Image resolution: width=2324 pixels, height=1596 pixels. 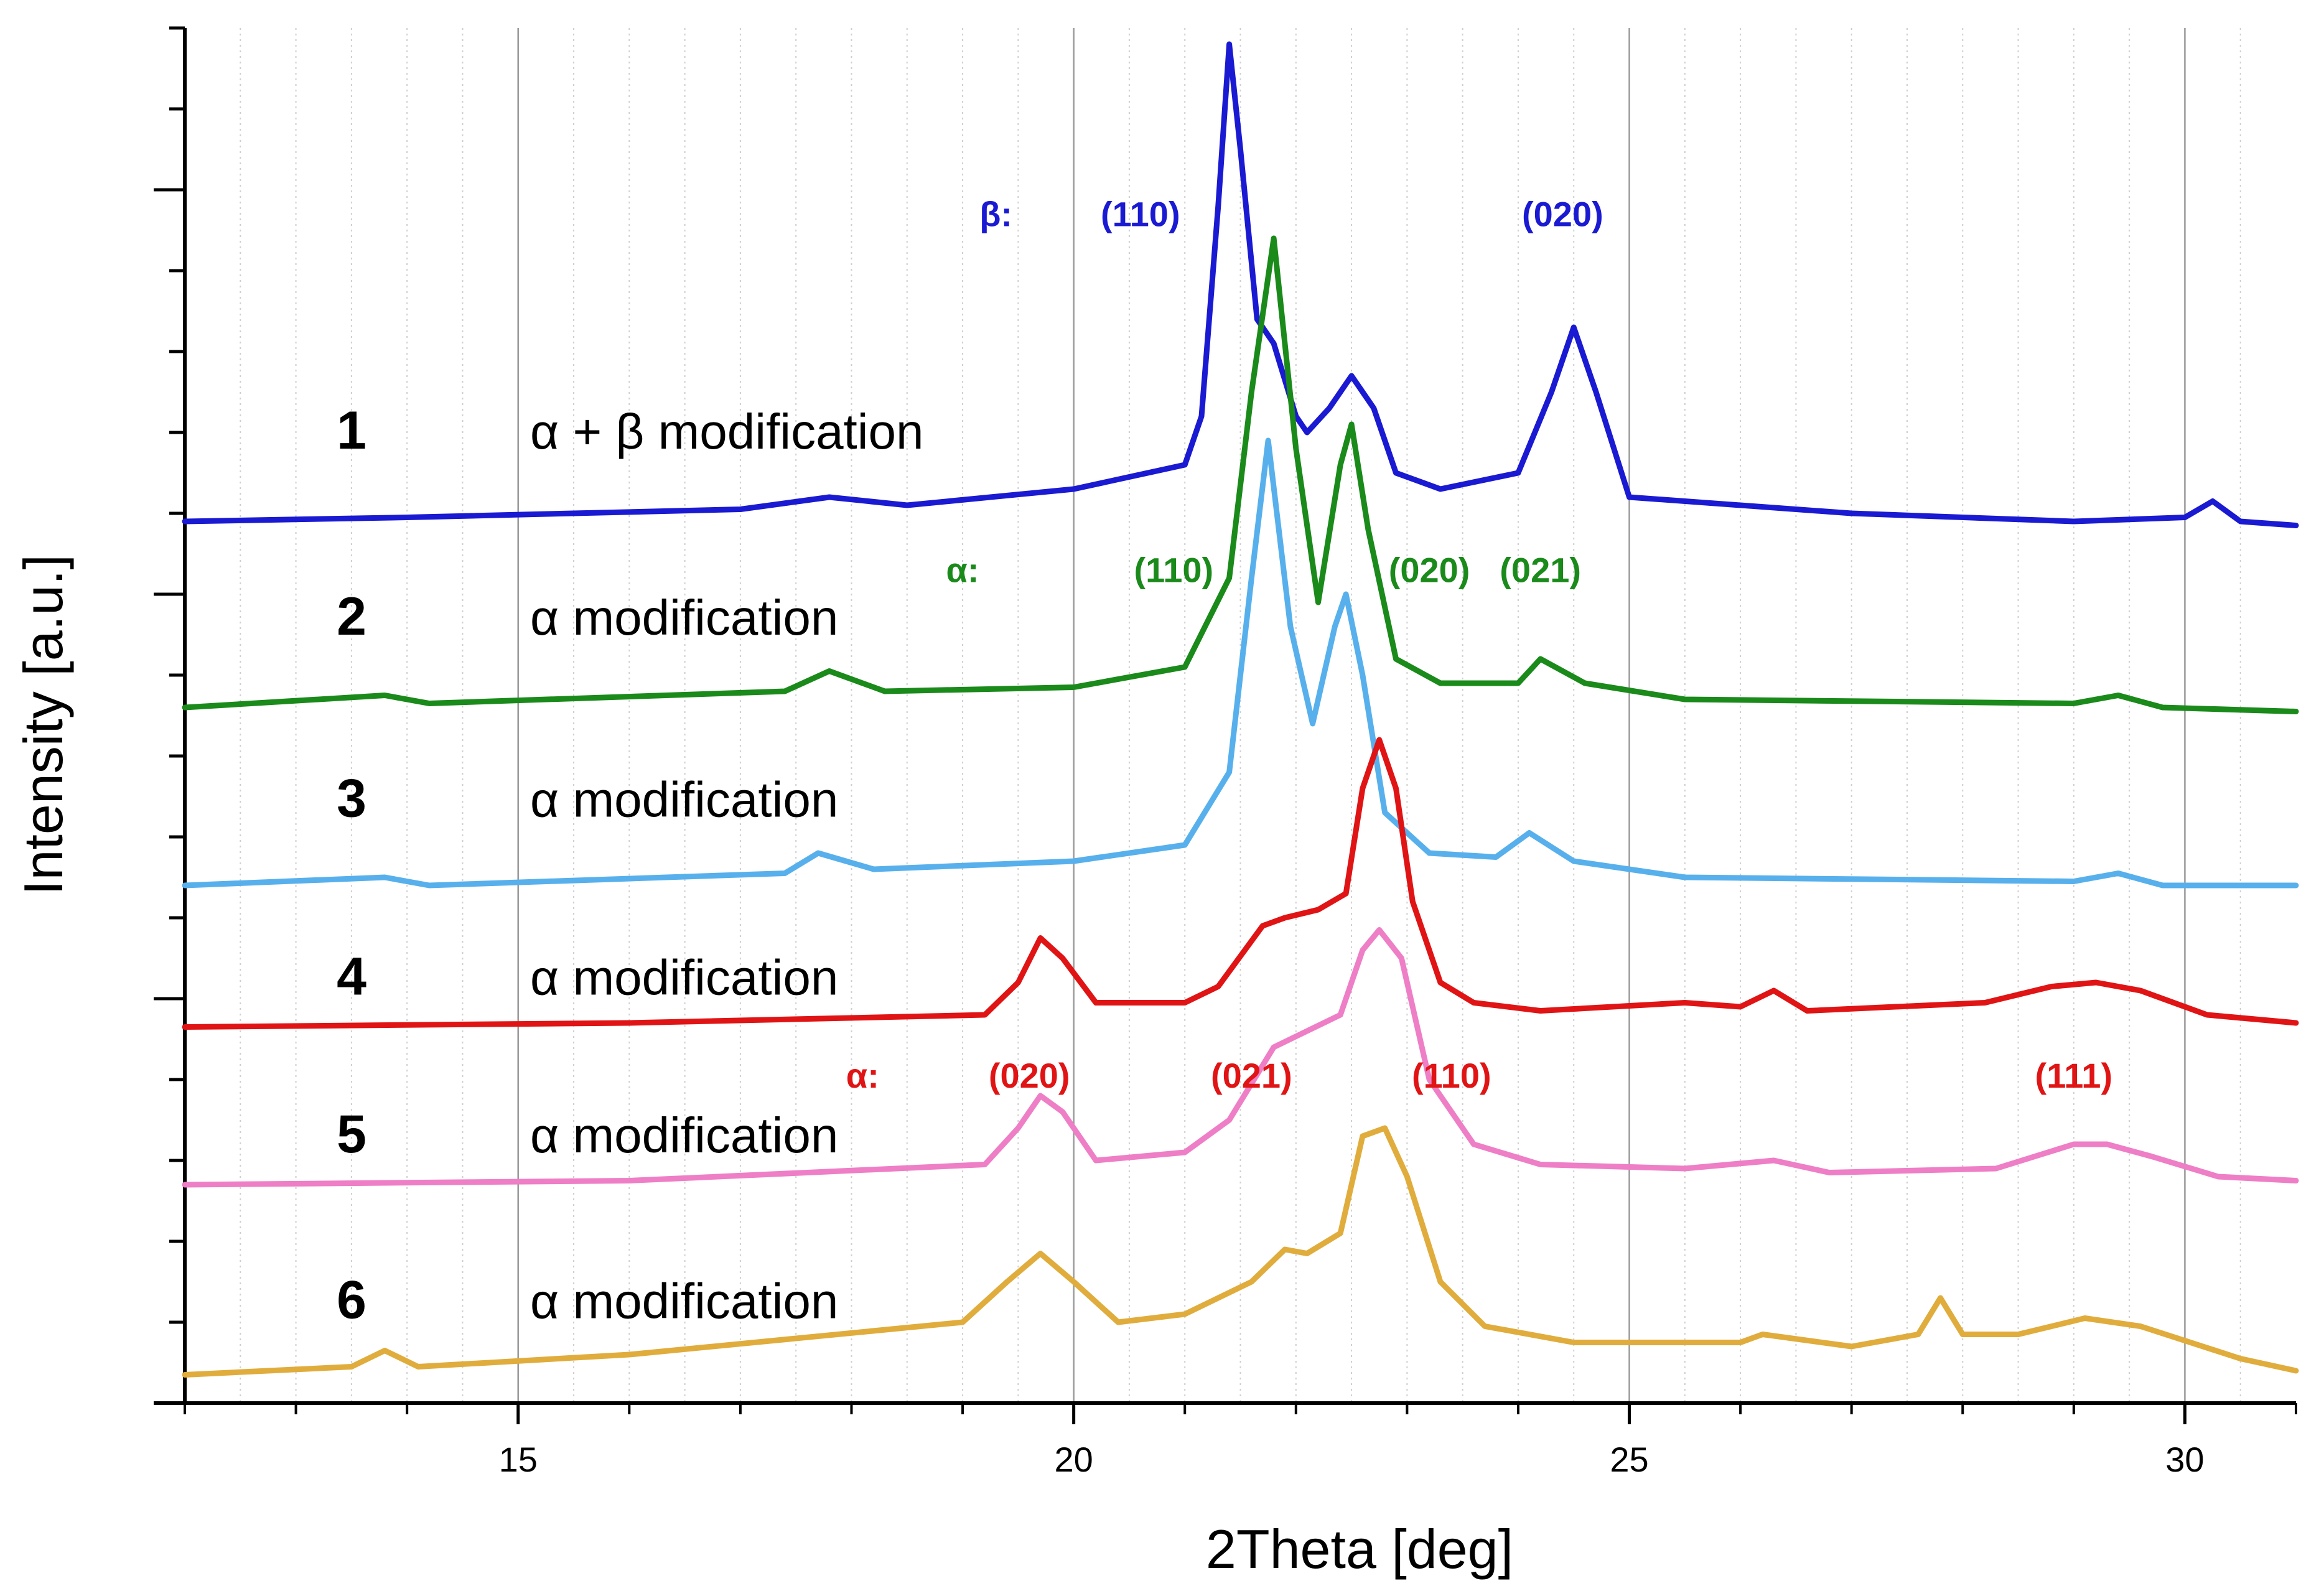 What do you see at coordinates (2074, 1075) in the screenshot?
I see `peak-annotation: (111)` at bounding box center [2074, 1075].